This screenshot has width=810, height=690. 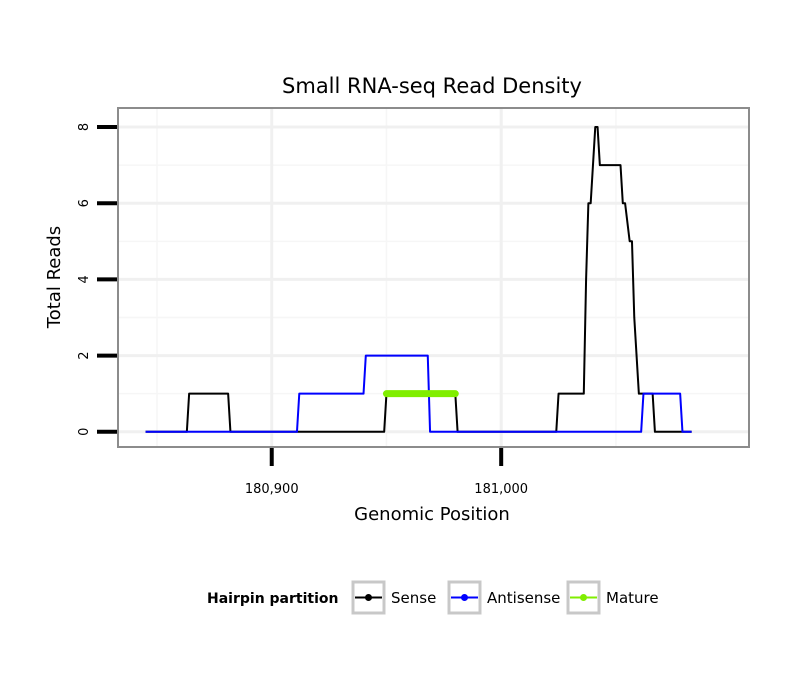 What do you see at coordinates (272, 489) in the screenshot?
I see `x-tick-label: 180,900` at bounding box center [272, 489].